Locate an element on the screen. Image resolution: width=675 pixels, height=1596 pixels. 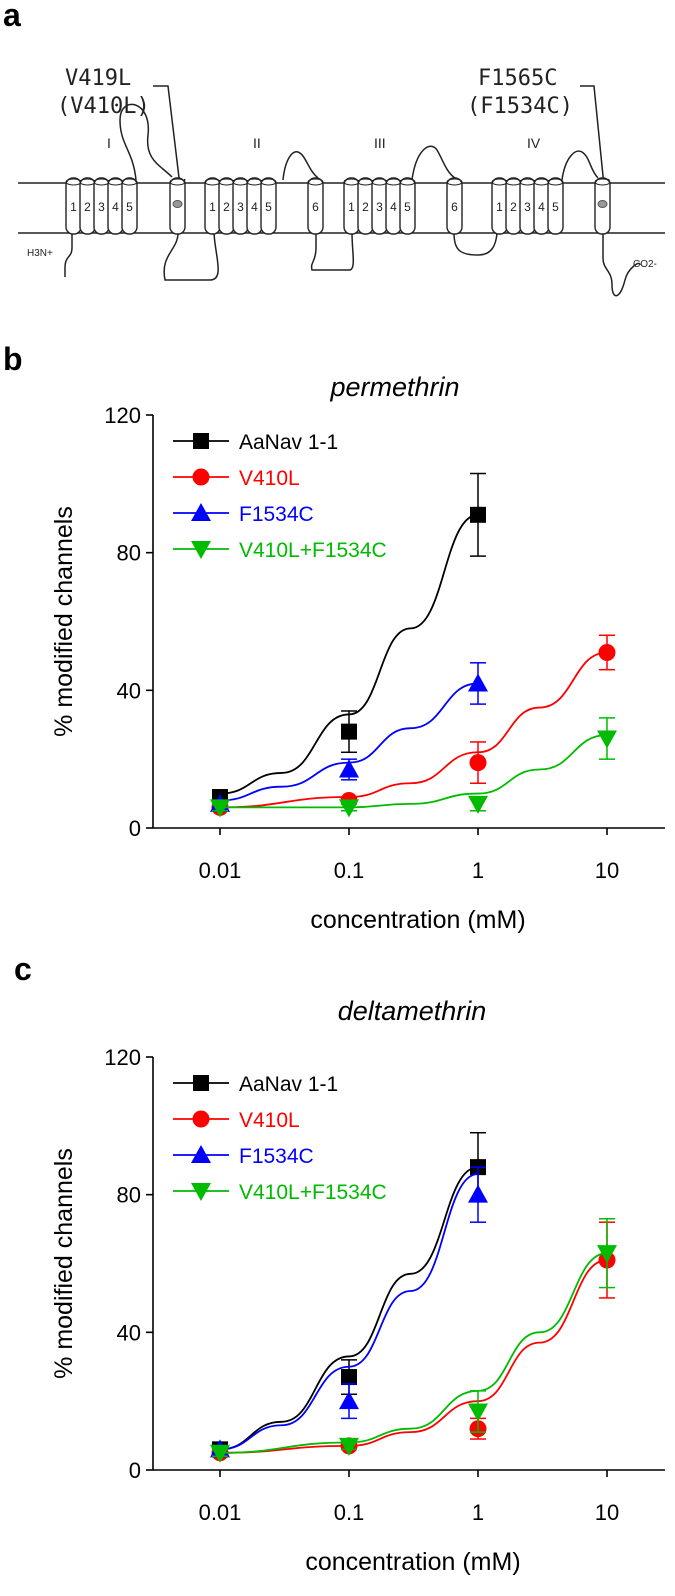
n-terminus-tail is located at coordinates (68, 255).